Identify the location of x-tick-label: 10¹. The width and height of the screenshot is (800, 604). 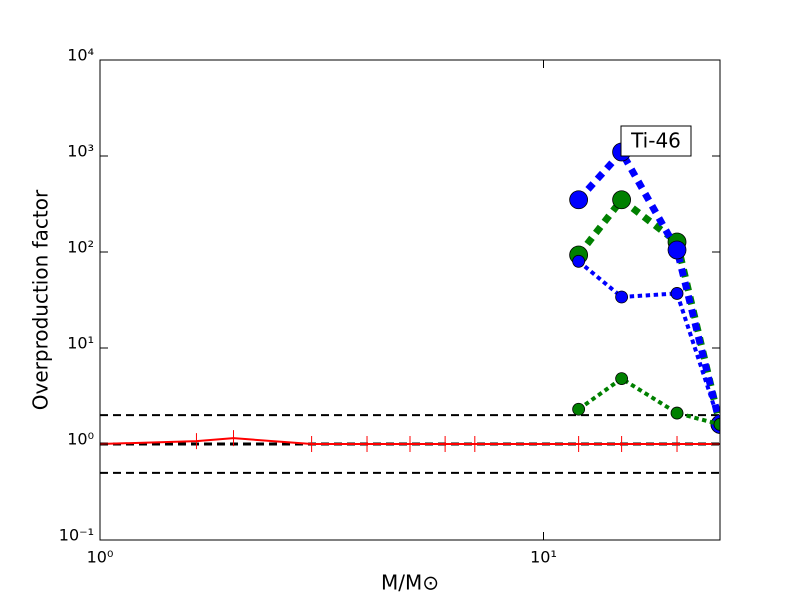
(543, 557).